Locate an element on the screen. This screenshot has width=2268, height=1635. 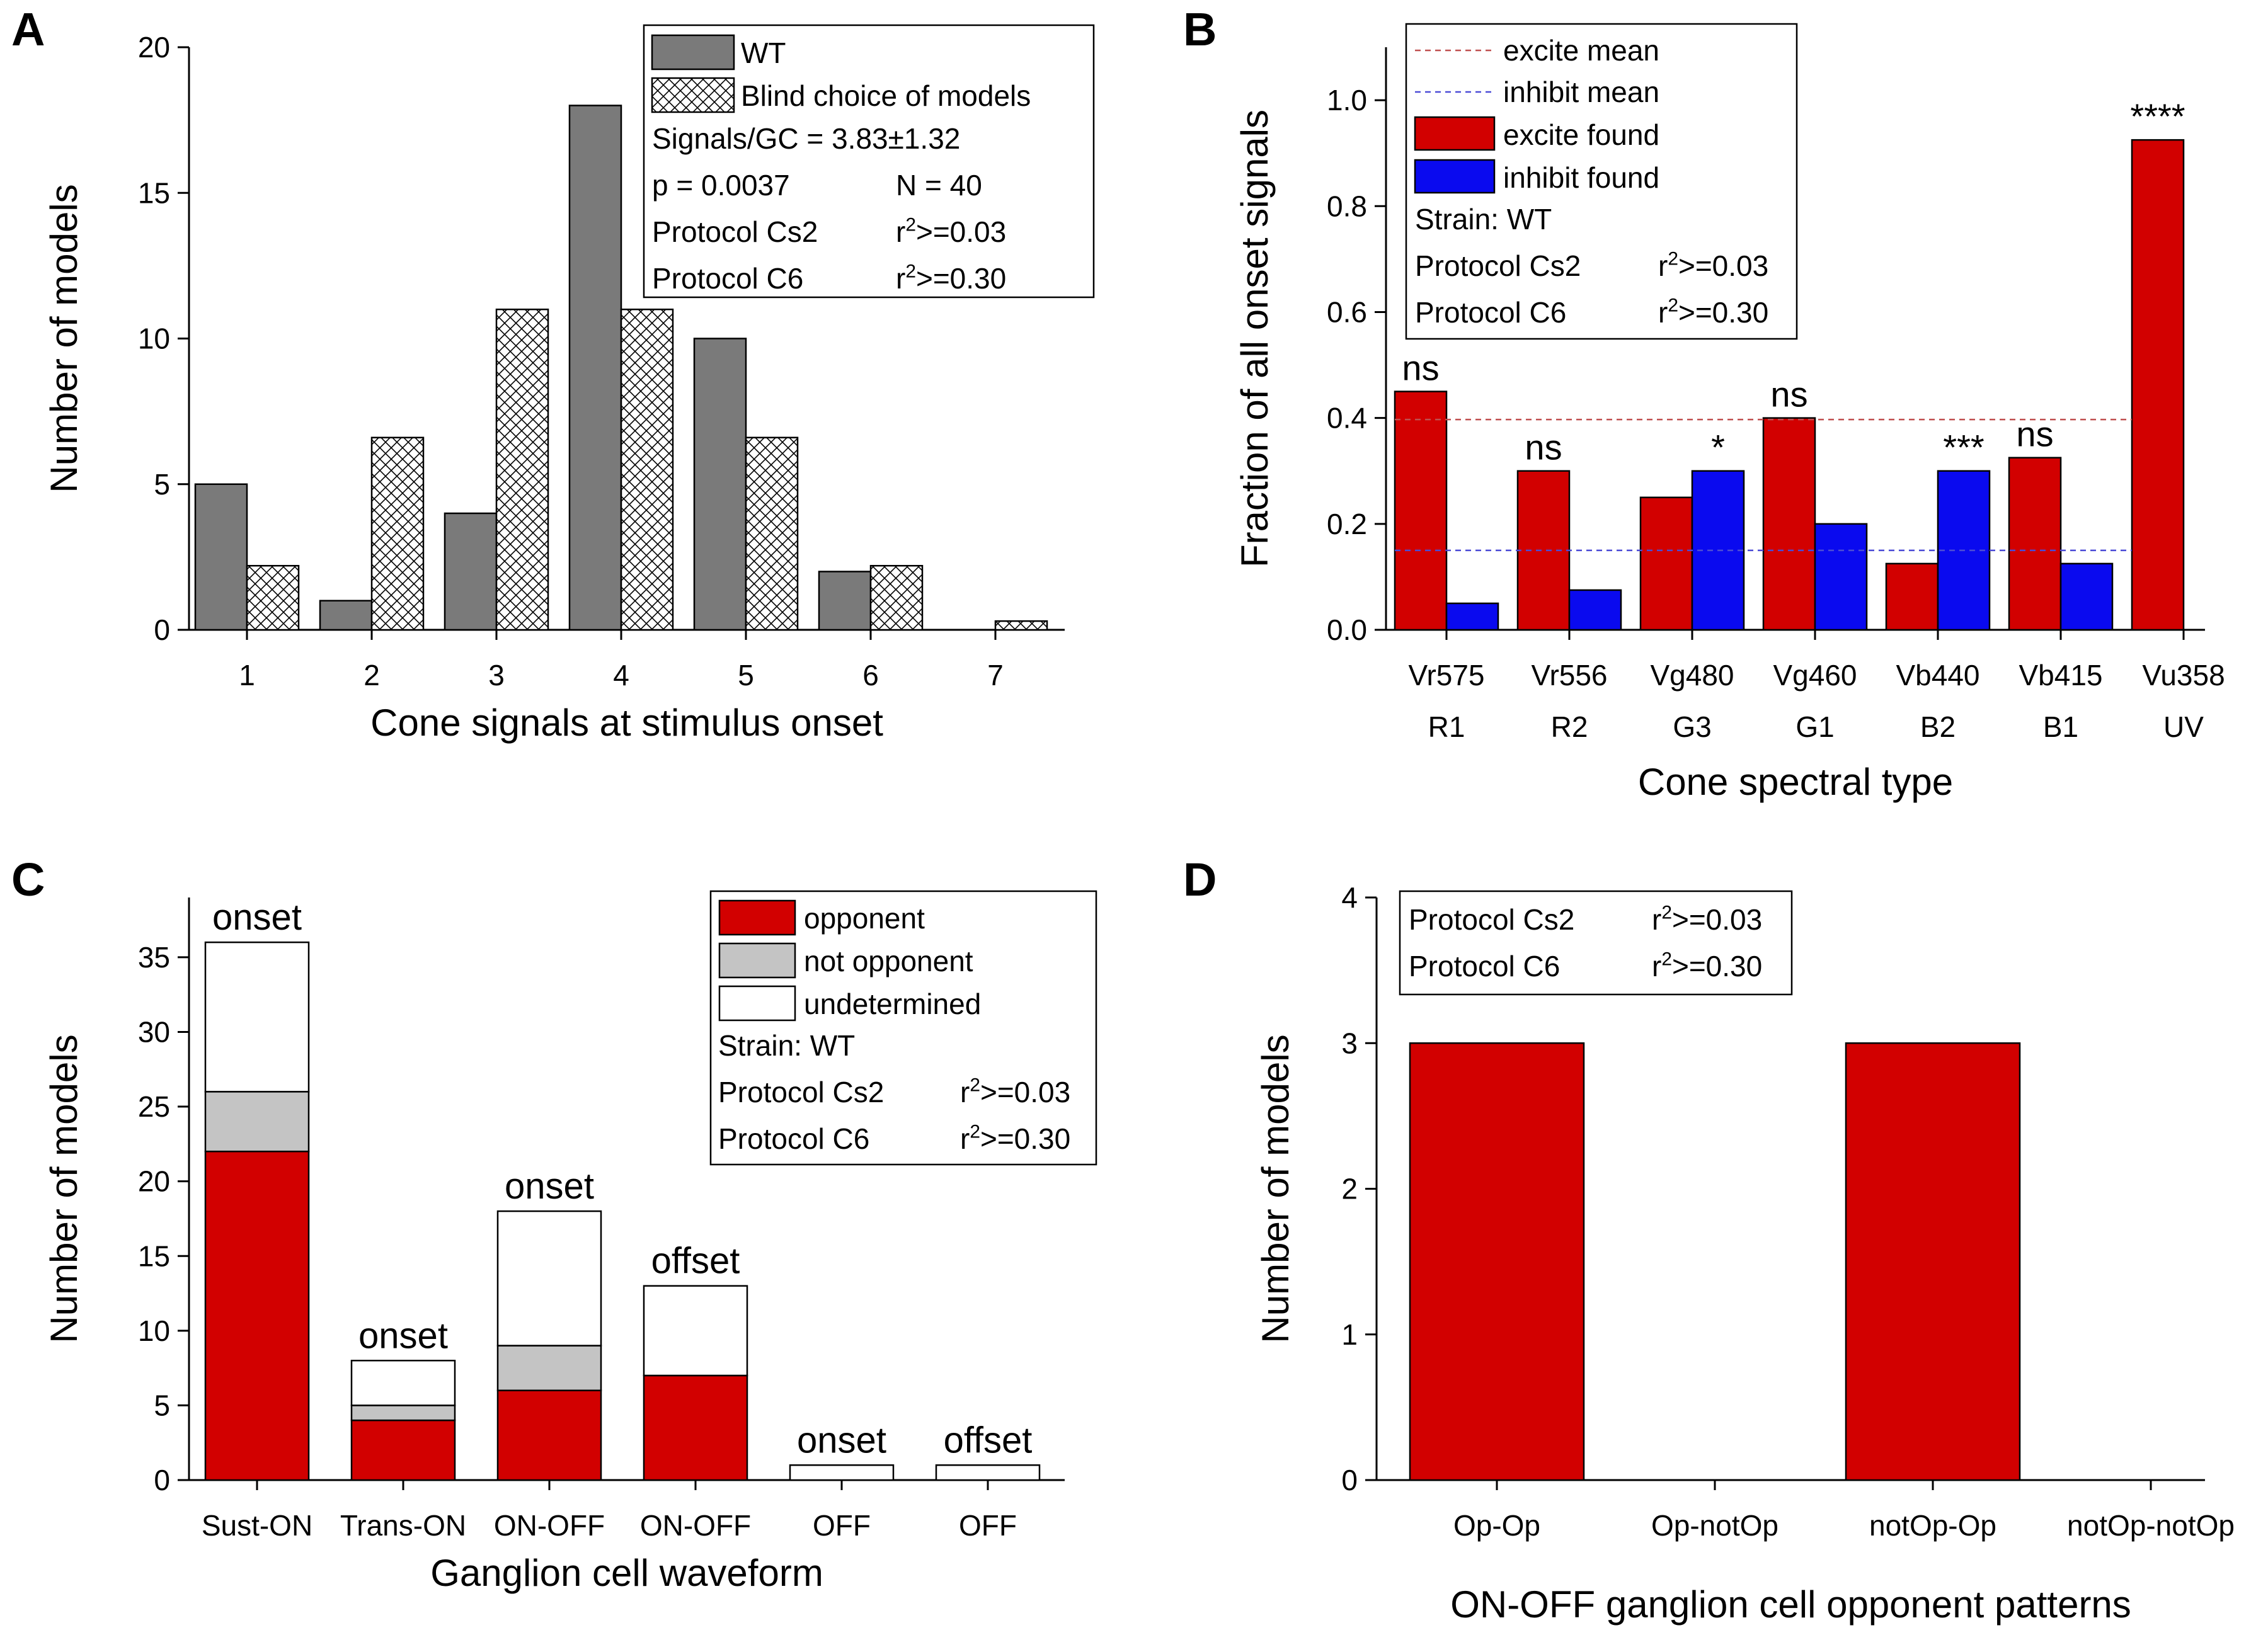
significance-label: ns is located at coordinates (2034, 434).